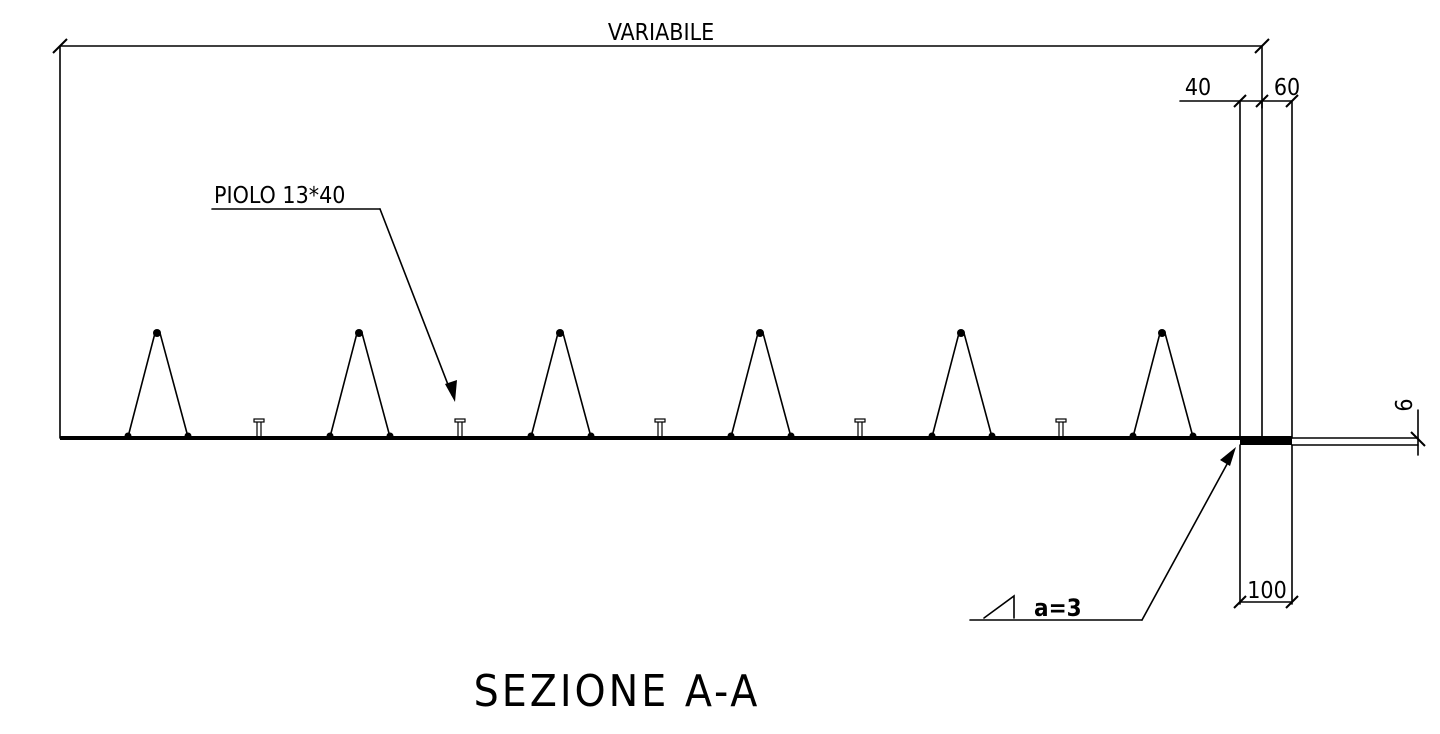 The width and height of the screenshot is (1440, 734). I want to click on weld-annotation: a=3, so click(1102, 534).